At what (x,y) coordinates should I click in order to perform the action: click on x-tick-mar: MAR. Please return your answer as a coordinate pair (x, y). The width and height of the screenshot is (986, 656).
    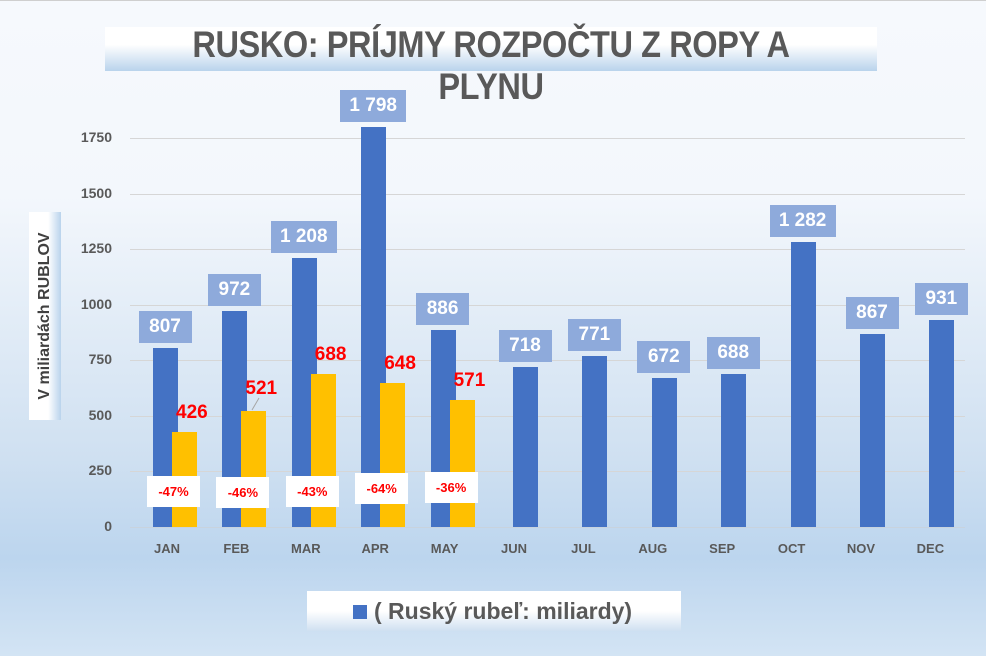
    Looking at the image, I should click on (305, 548).